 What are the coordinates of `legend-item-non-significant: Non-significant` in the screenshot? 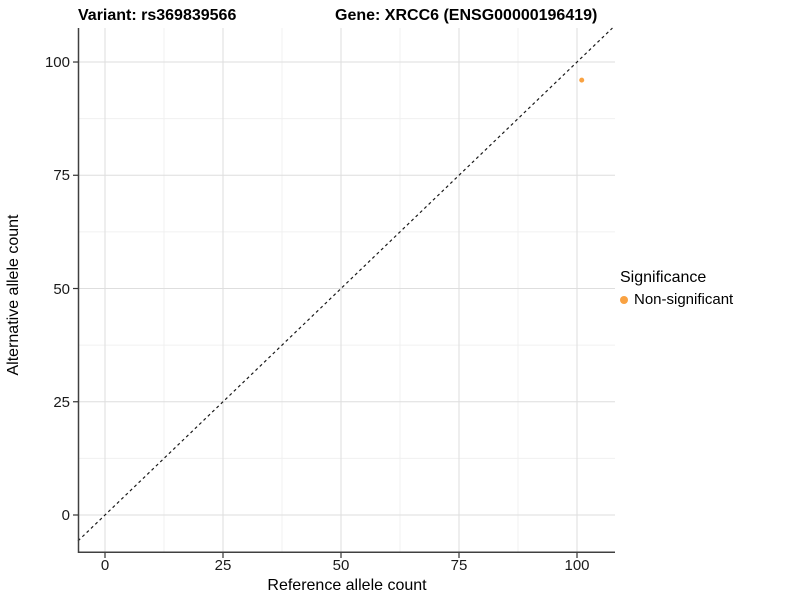 It's located at (676, 299).